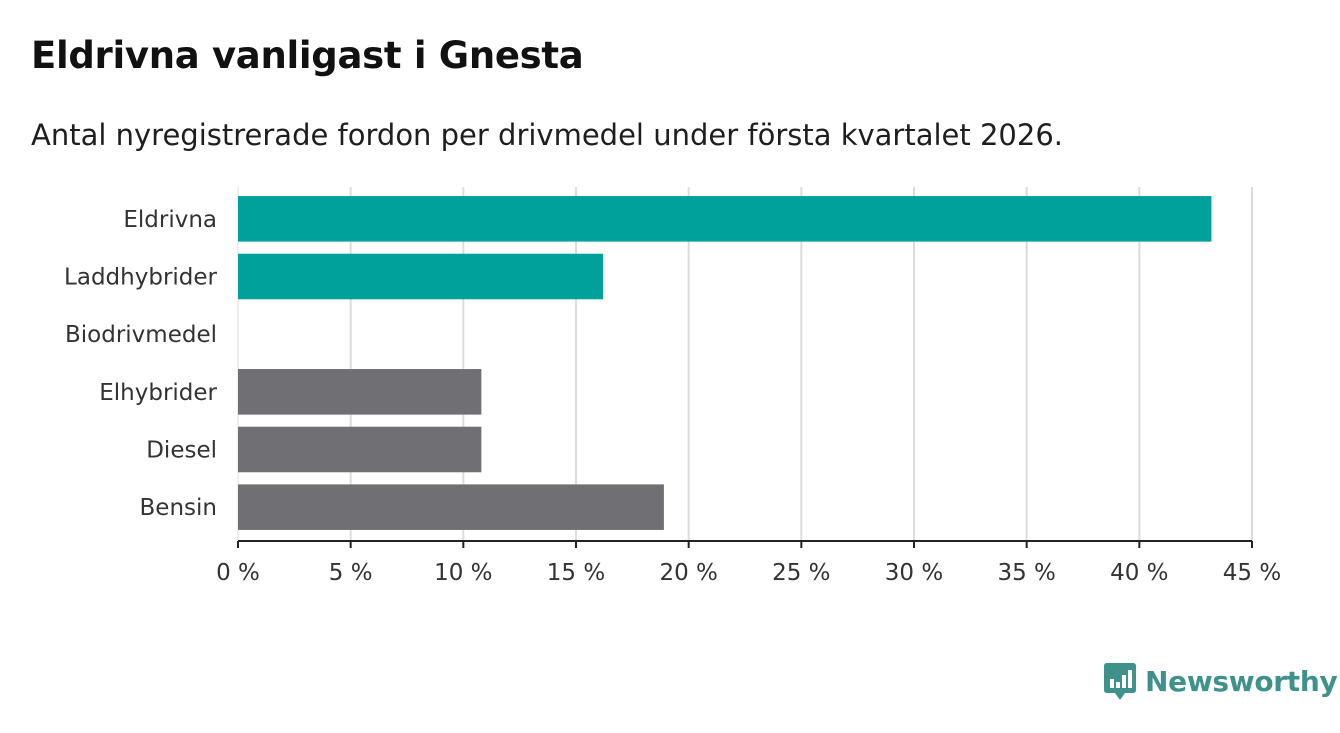 Image resolution: width=1340 pixels, height=733 pixels. What do you see at coordinates (801, 573) in the screenshot?
I see `x-tick-label: 25 %` at bounding box center [801, 573].